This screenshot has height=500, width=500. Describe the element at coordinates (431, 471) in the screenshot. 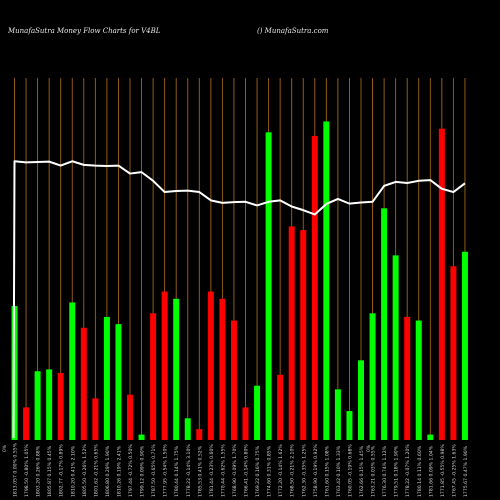

I see `x-tick-label: 1781.66 0.09% 1.04%` at that location.